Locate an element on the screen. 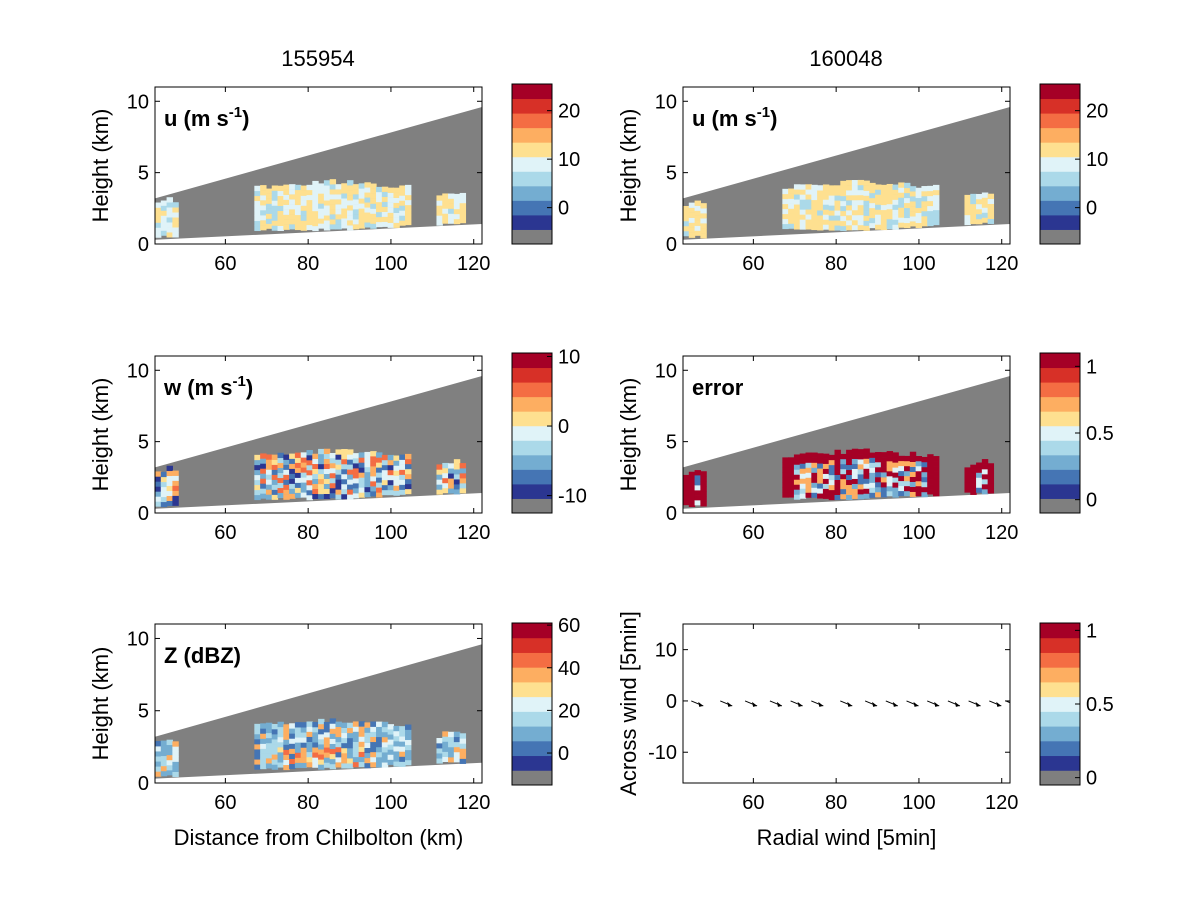  x-tick-label: 80 is located at coordinates (836, 533).